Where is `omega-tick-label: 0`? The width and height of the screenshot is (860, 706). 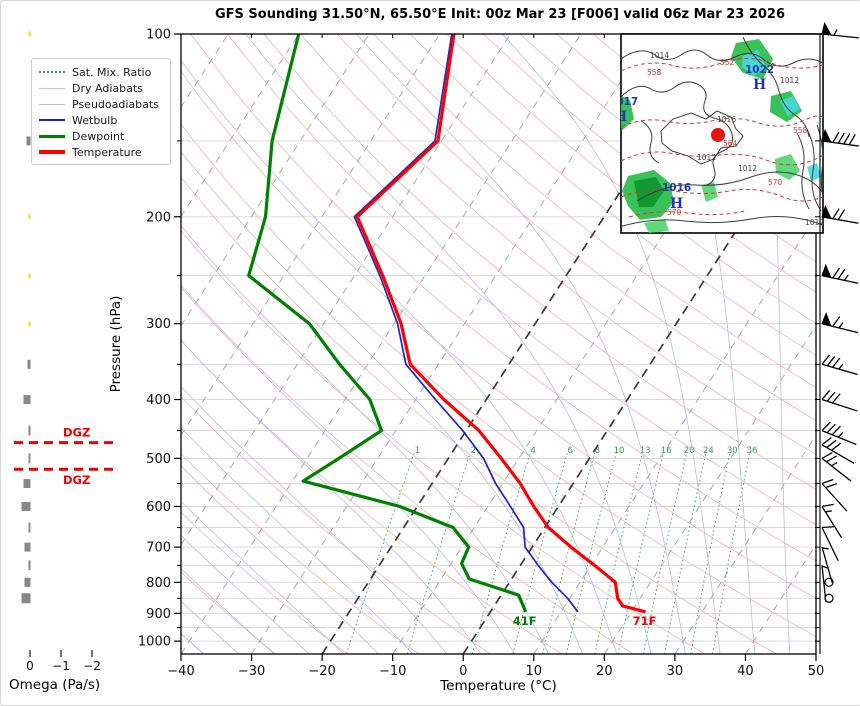 omega-tick-label: 0 is located at coordinates (30, 666).